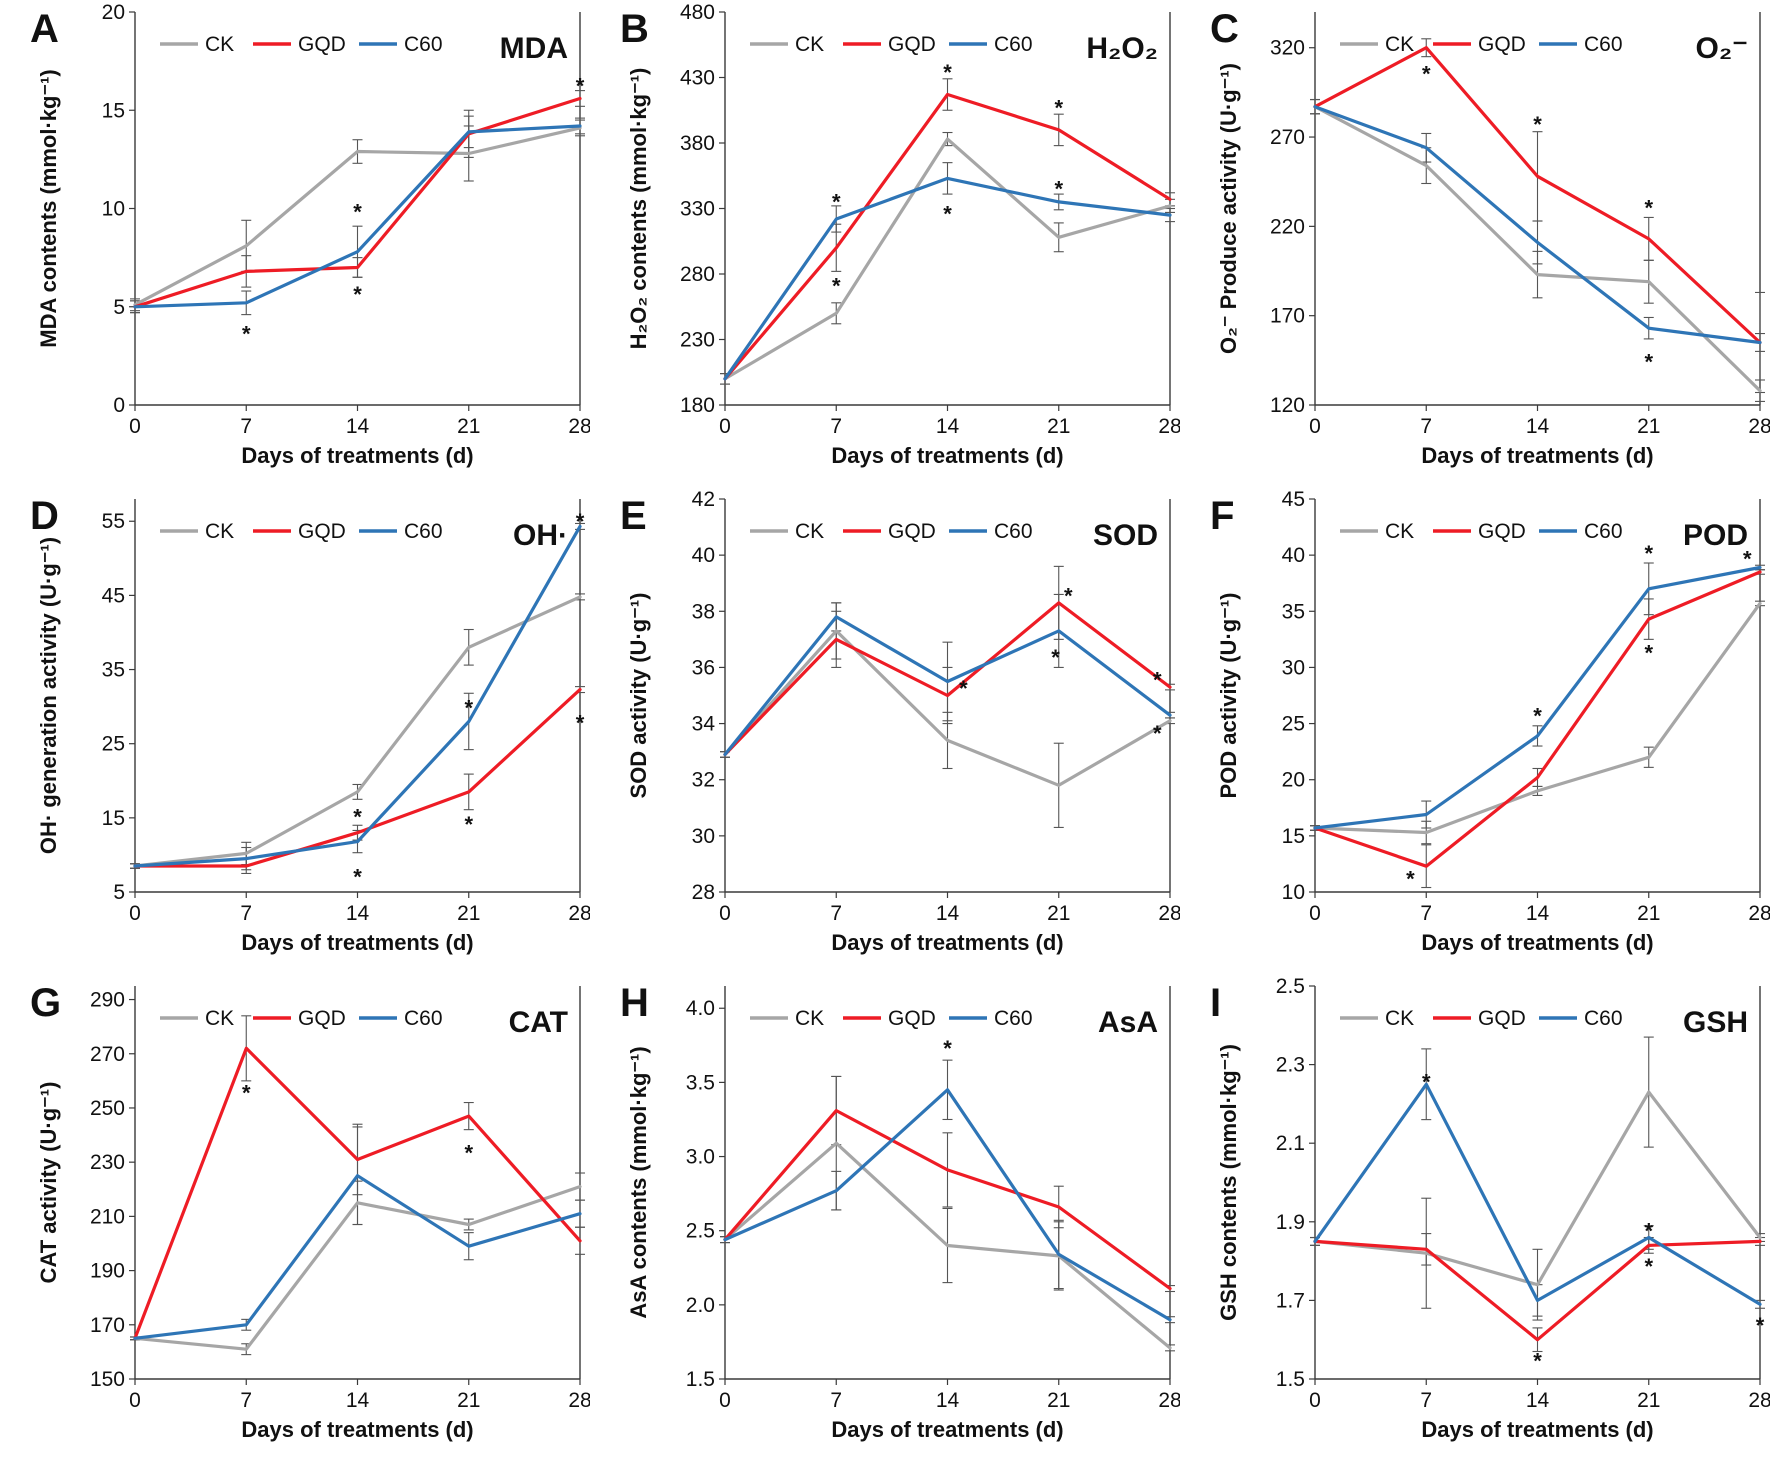 The width and height of the screenshot is (1772, 1462). What do you see at coordinates (1287, 48) in the screenshot?
I see `y-tick-label: 320` at bounding box center [1287, 48].